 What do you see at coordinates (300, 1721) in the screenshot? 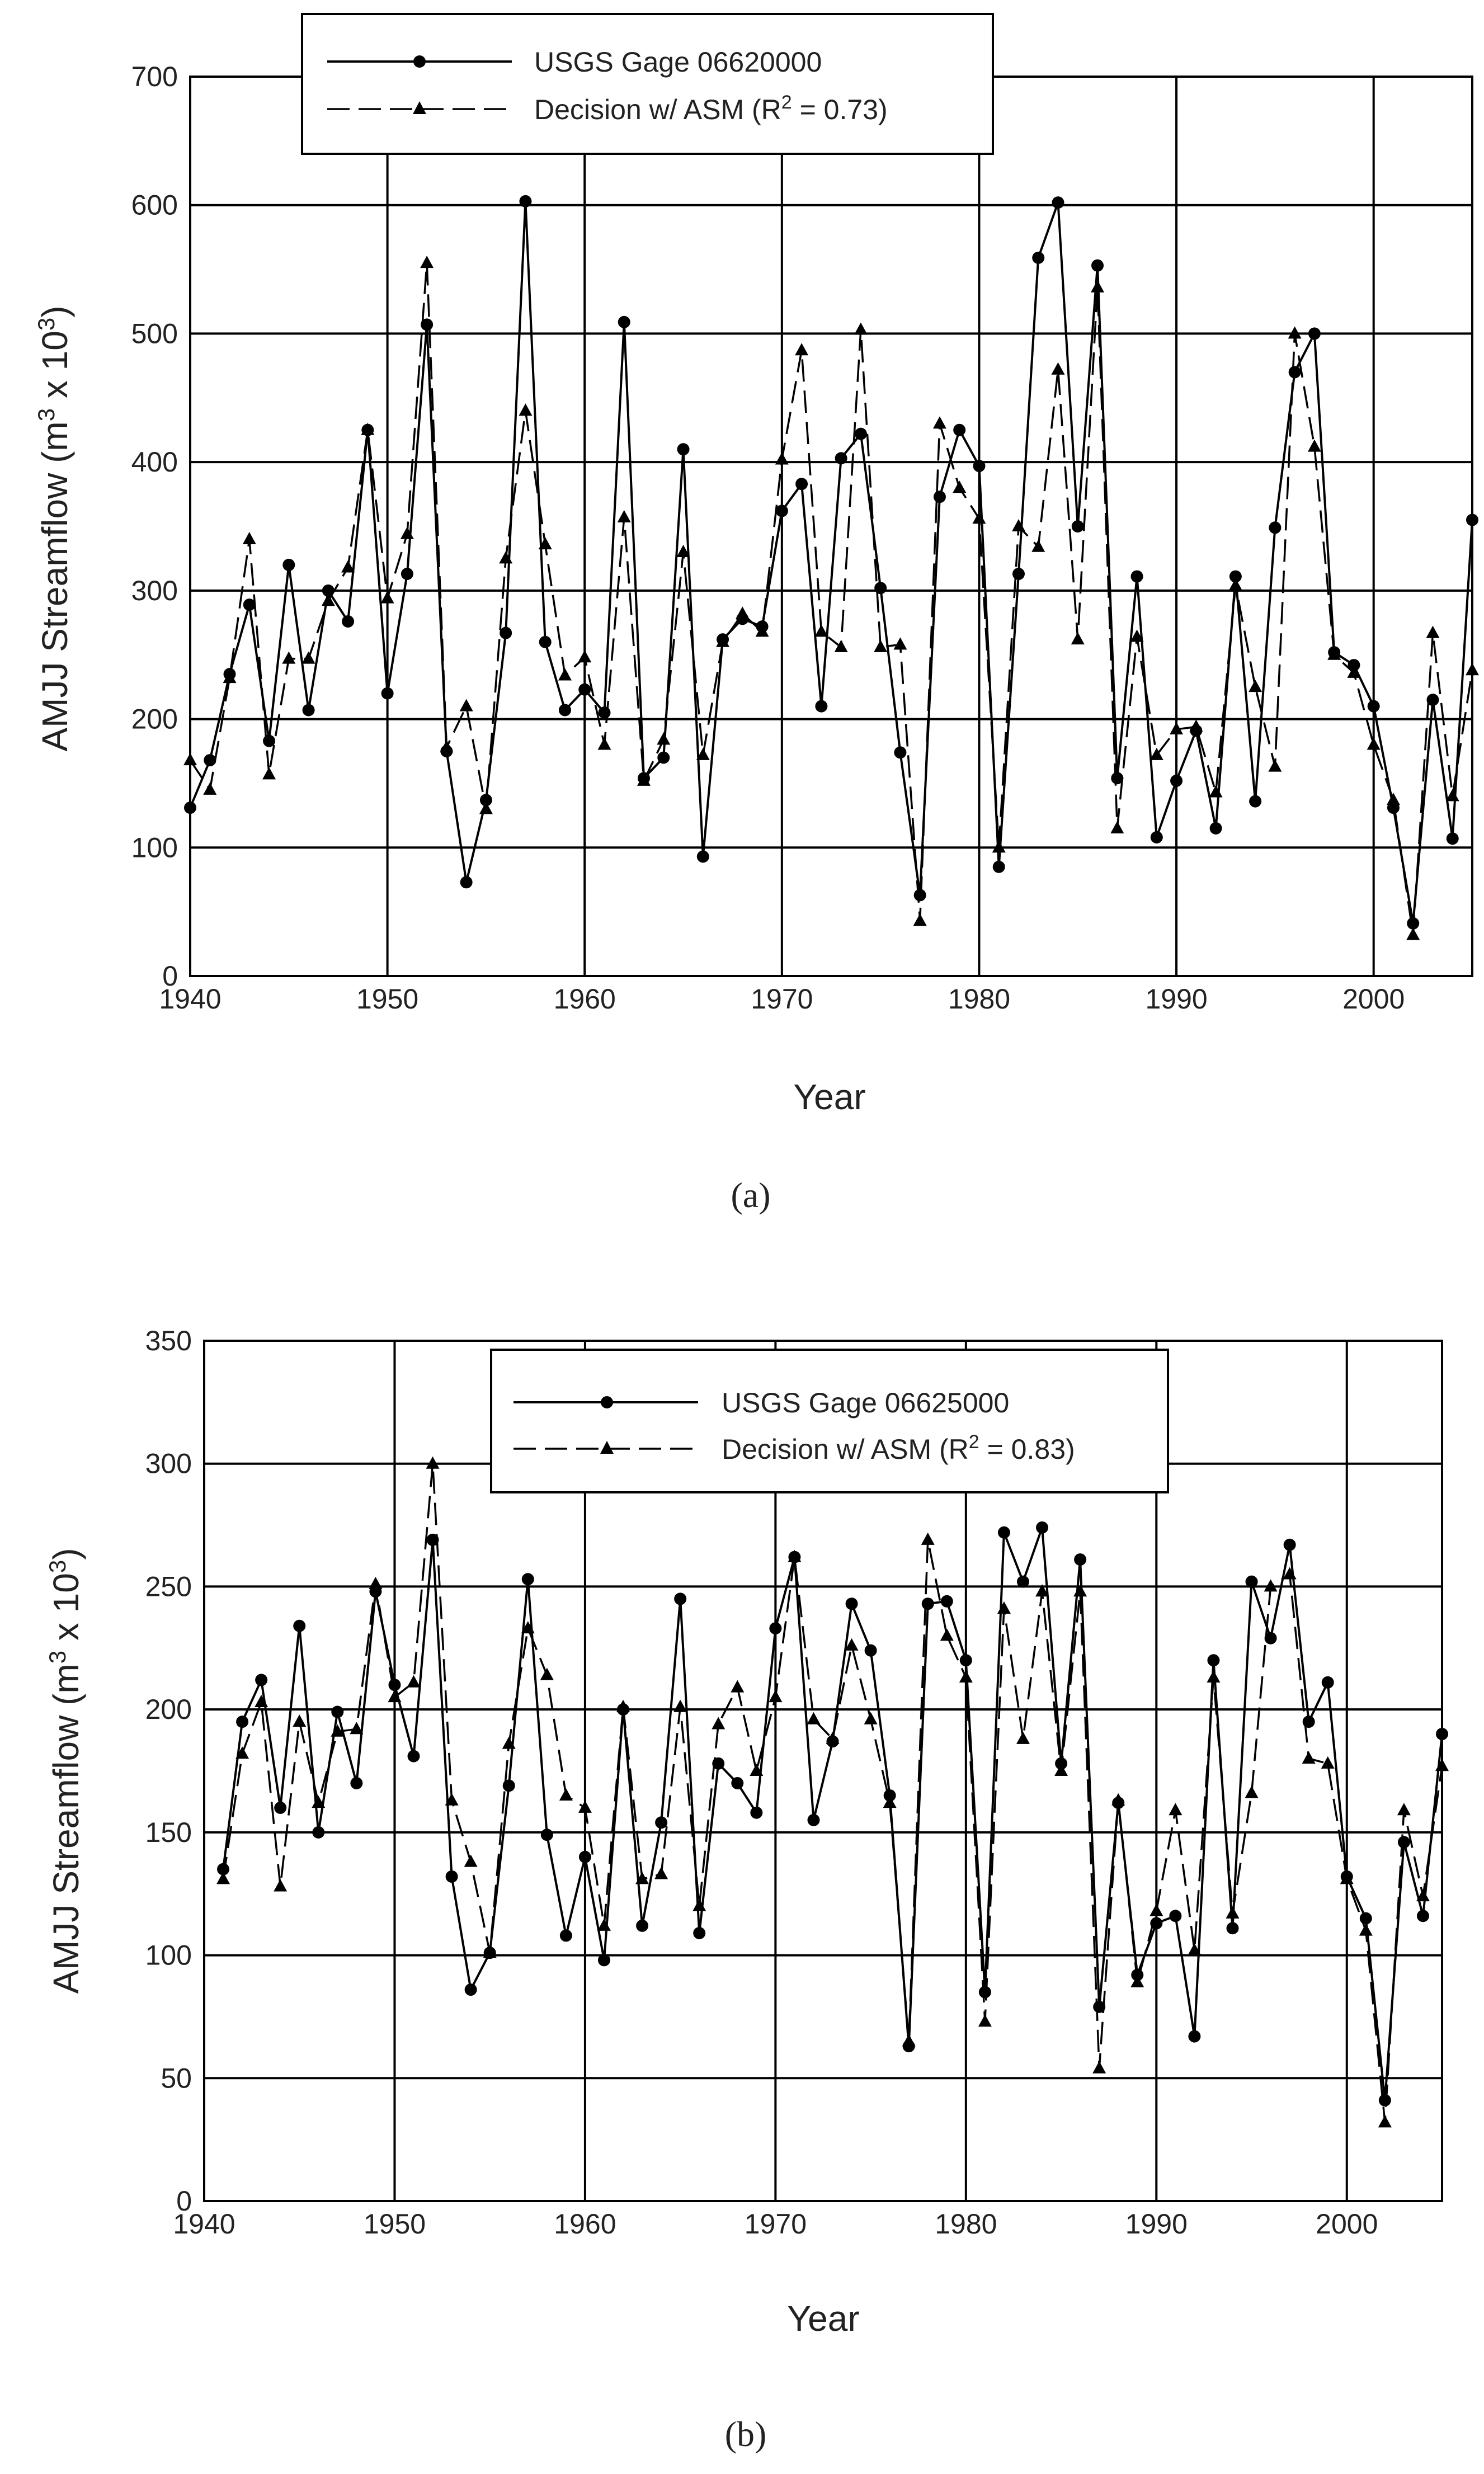
I see `point-model-b-1945` at bounding box center [300, 1721].